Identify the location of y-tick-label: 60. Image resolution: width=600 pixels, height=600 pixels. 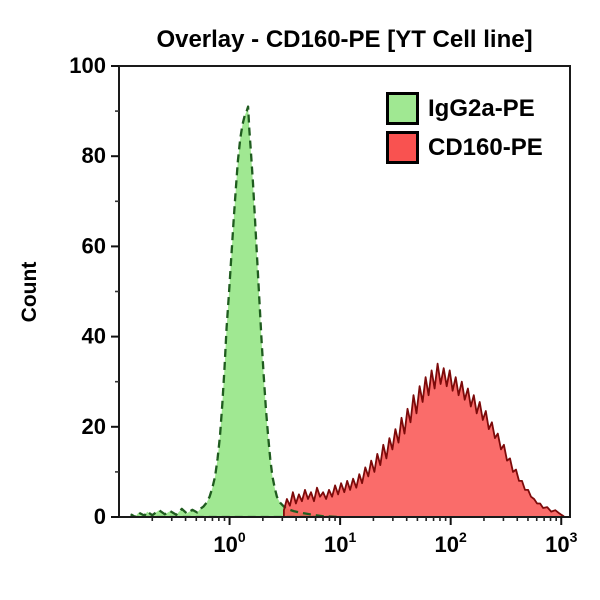
(94, 245).